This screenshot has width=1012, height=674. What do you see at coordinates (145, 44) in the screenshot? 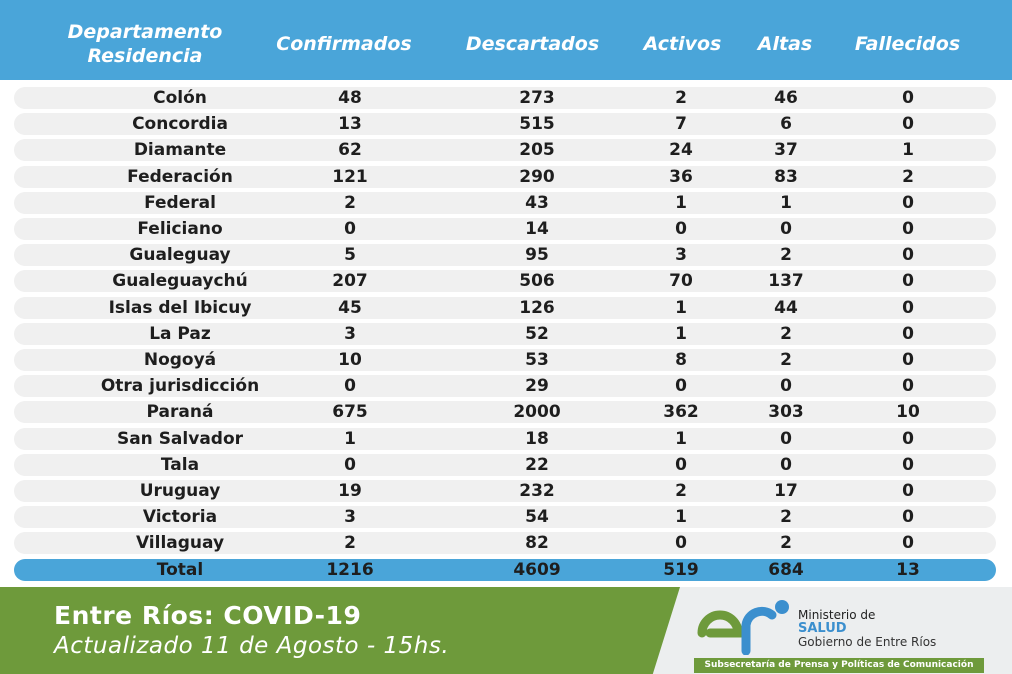
I see `header-departamento: Departamento Residencia` at bounding box center [145, 44].